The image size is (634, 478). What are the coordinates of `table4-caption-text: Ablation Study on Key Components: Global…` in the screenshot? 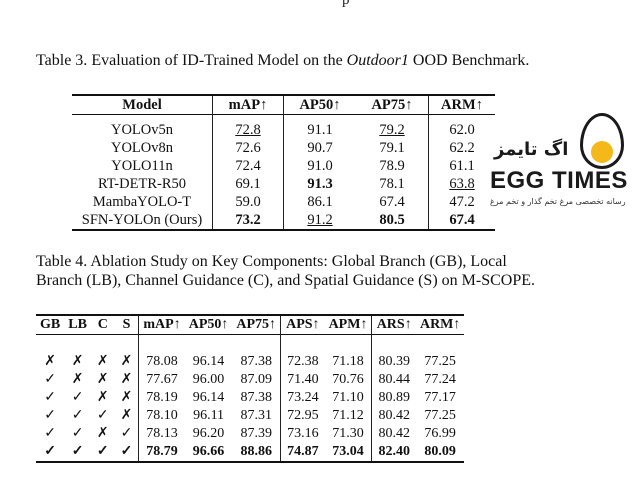 It's located at (286, 271).